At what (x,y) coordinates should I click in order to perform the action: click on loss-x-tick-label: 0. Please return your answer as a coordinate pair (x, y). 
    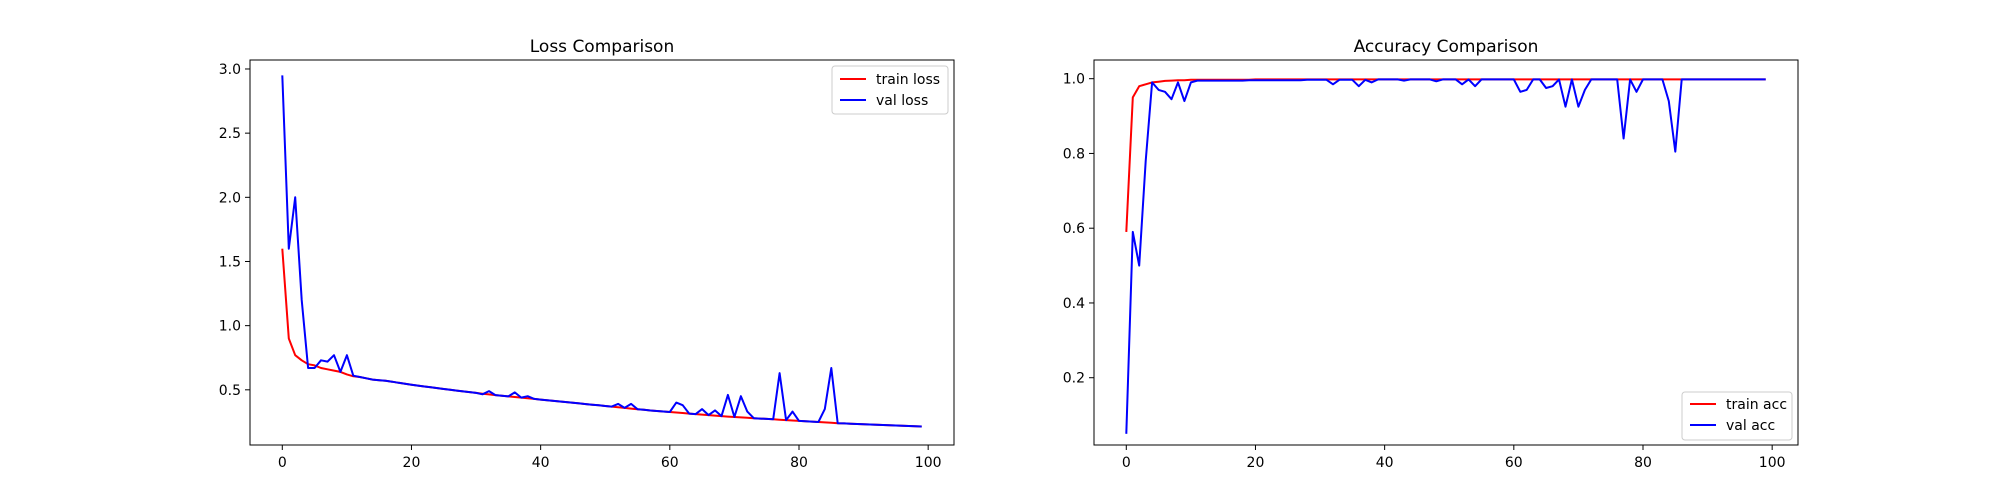
    Looking at the image, I should click on (282, 463).